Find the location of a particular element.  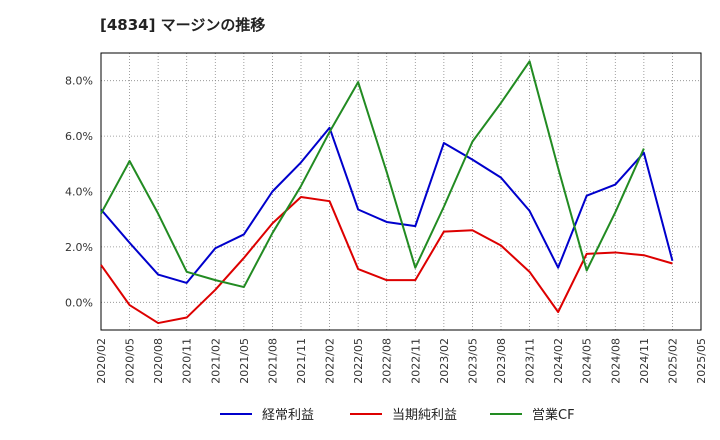

x-tick-label: 2024/05 is located at coordinates (587, 361).